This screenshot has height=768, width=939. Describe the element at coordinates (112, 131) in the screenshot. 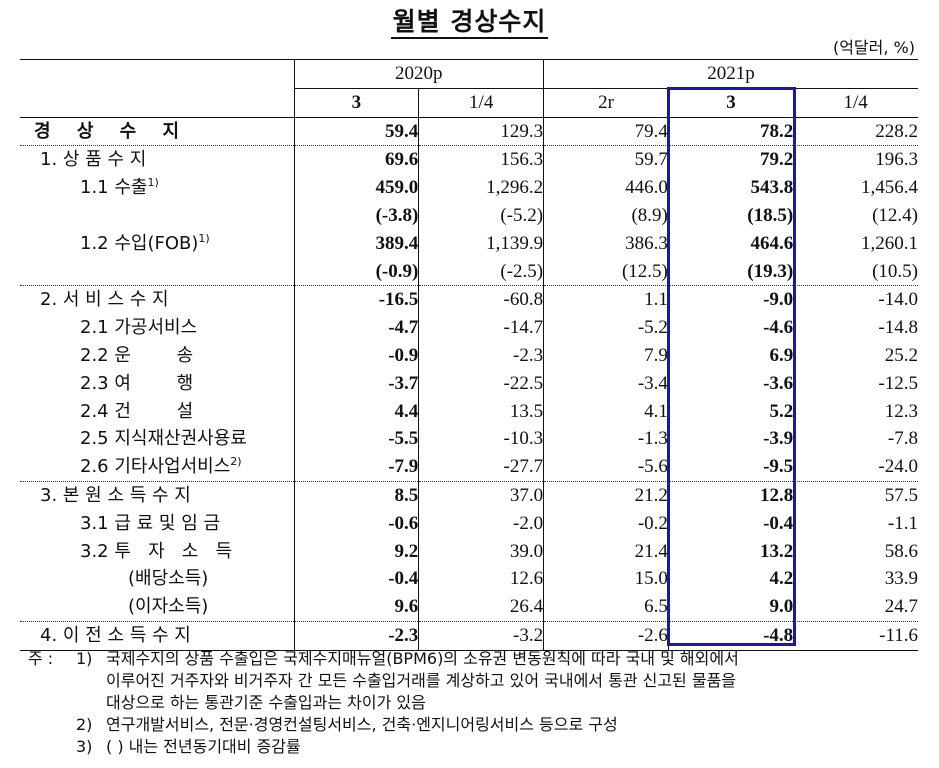

I see `row-label-text: 경 상 수 지` at that location.